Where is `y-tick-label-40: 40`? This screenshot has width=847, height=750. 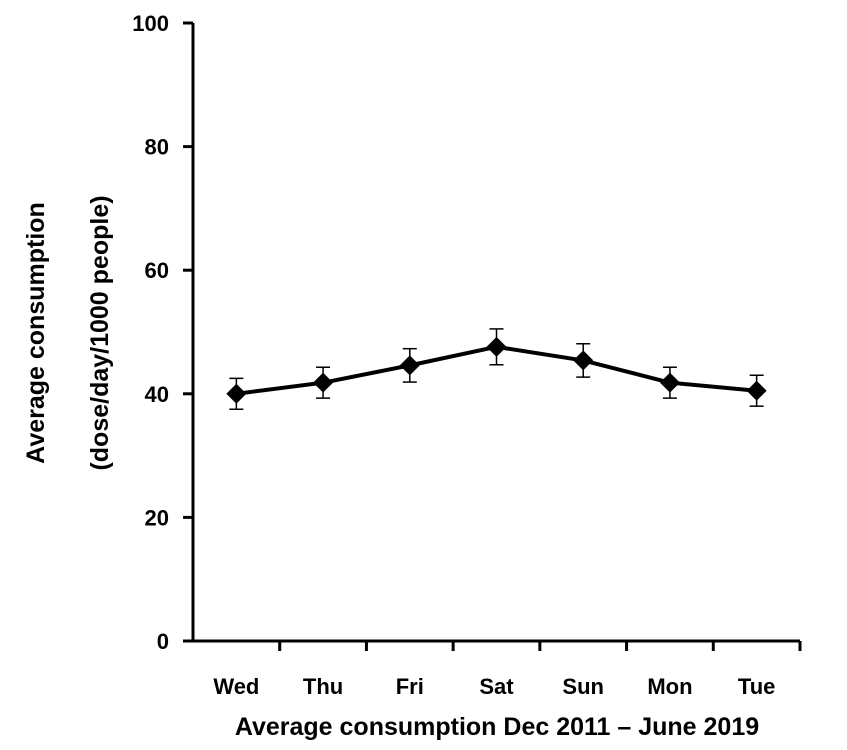 y-tick-label-40: 40 is located at coordinates (157, 394).